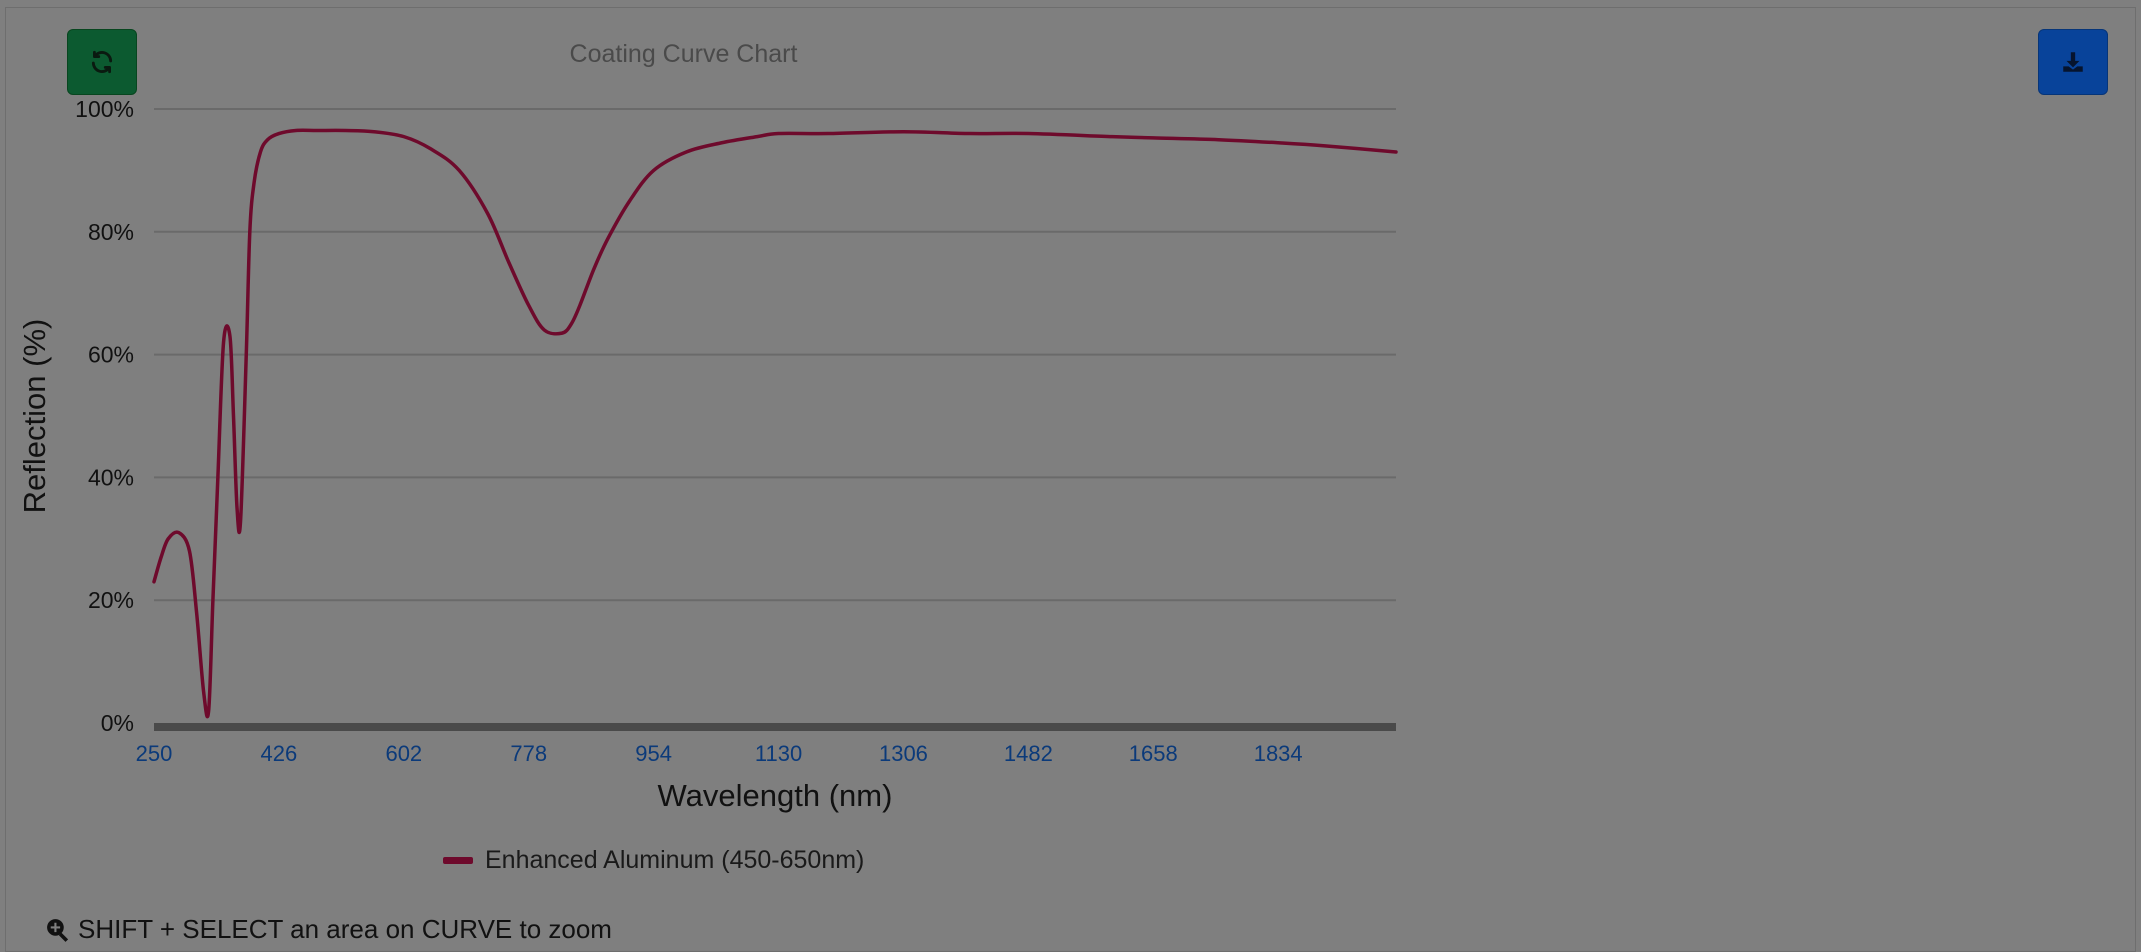 The height and width of the screenshot is (952, 2141). I want to click on y-tick-label: 100%, so click(104, 109).